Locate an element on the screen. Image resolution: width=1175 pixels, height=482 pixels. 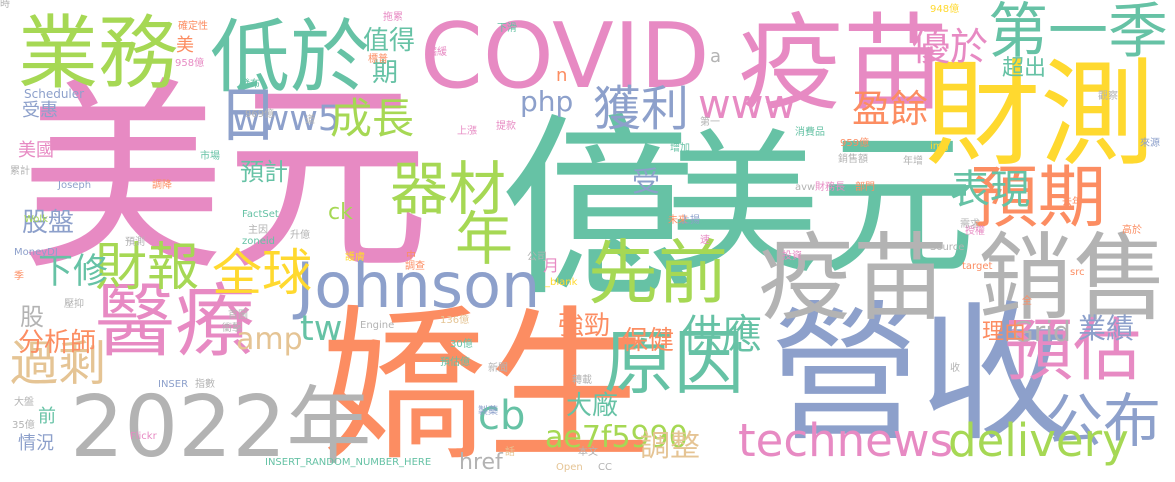
cloud-word: 收 is located at coordinates (955, 368).